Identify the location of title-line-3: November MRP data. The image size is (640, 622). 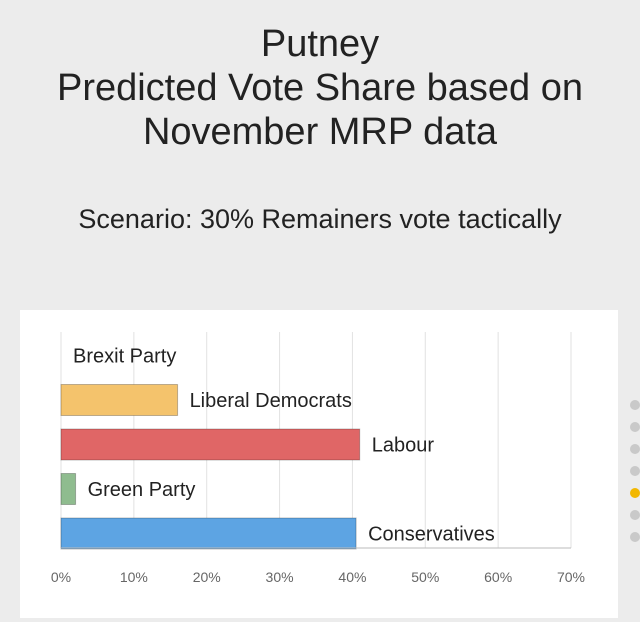
(320, 132).